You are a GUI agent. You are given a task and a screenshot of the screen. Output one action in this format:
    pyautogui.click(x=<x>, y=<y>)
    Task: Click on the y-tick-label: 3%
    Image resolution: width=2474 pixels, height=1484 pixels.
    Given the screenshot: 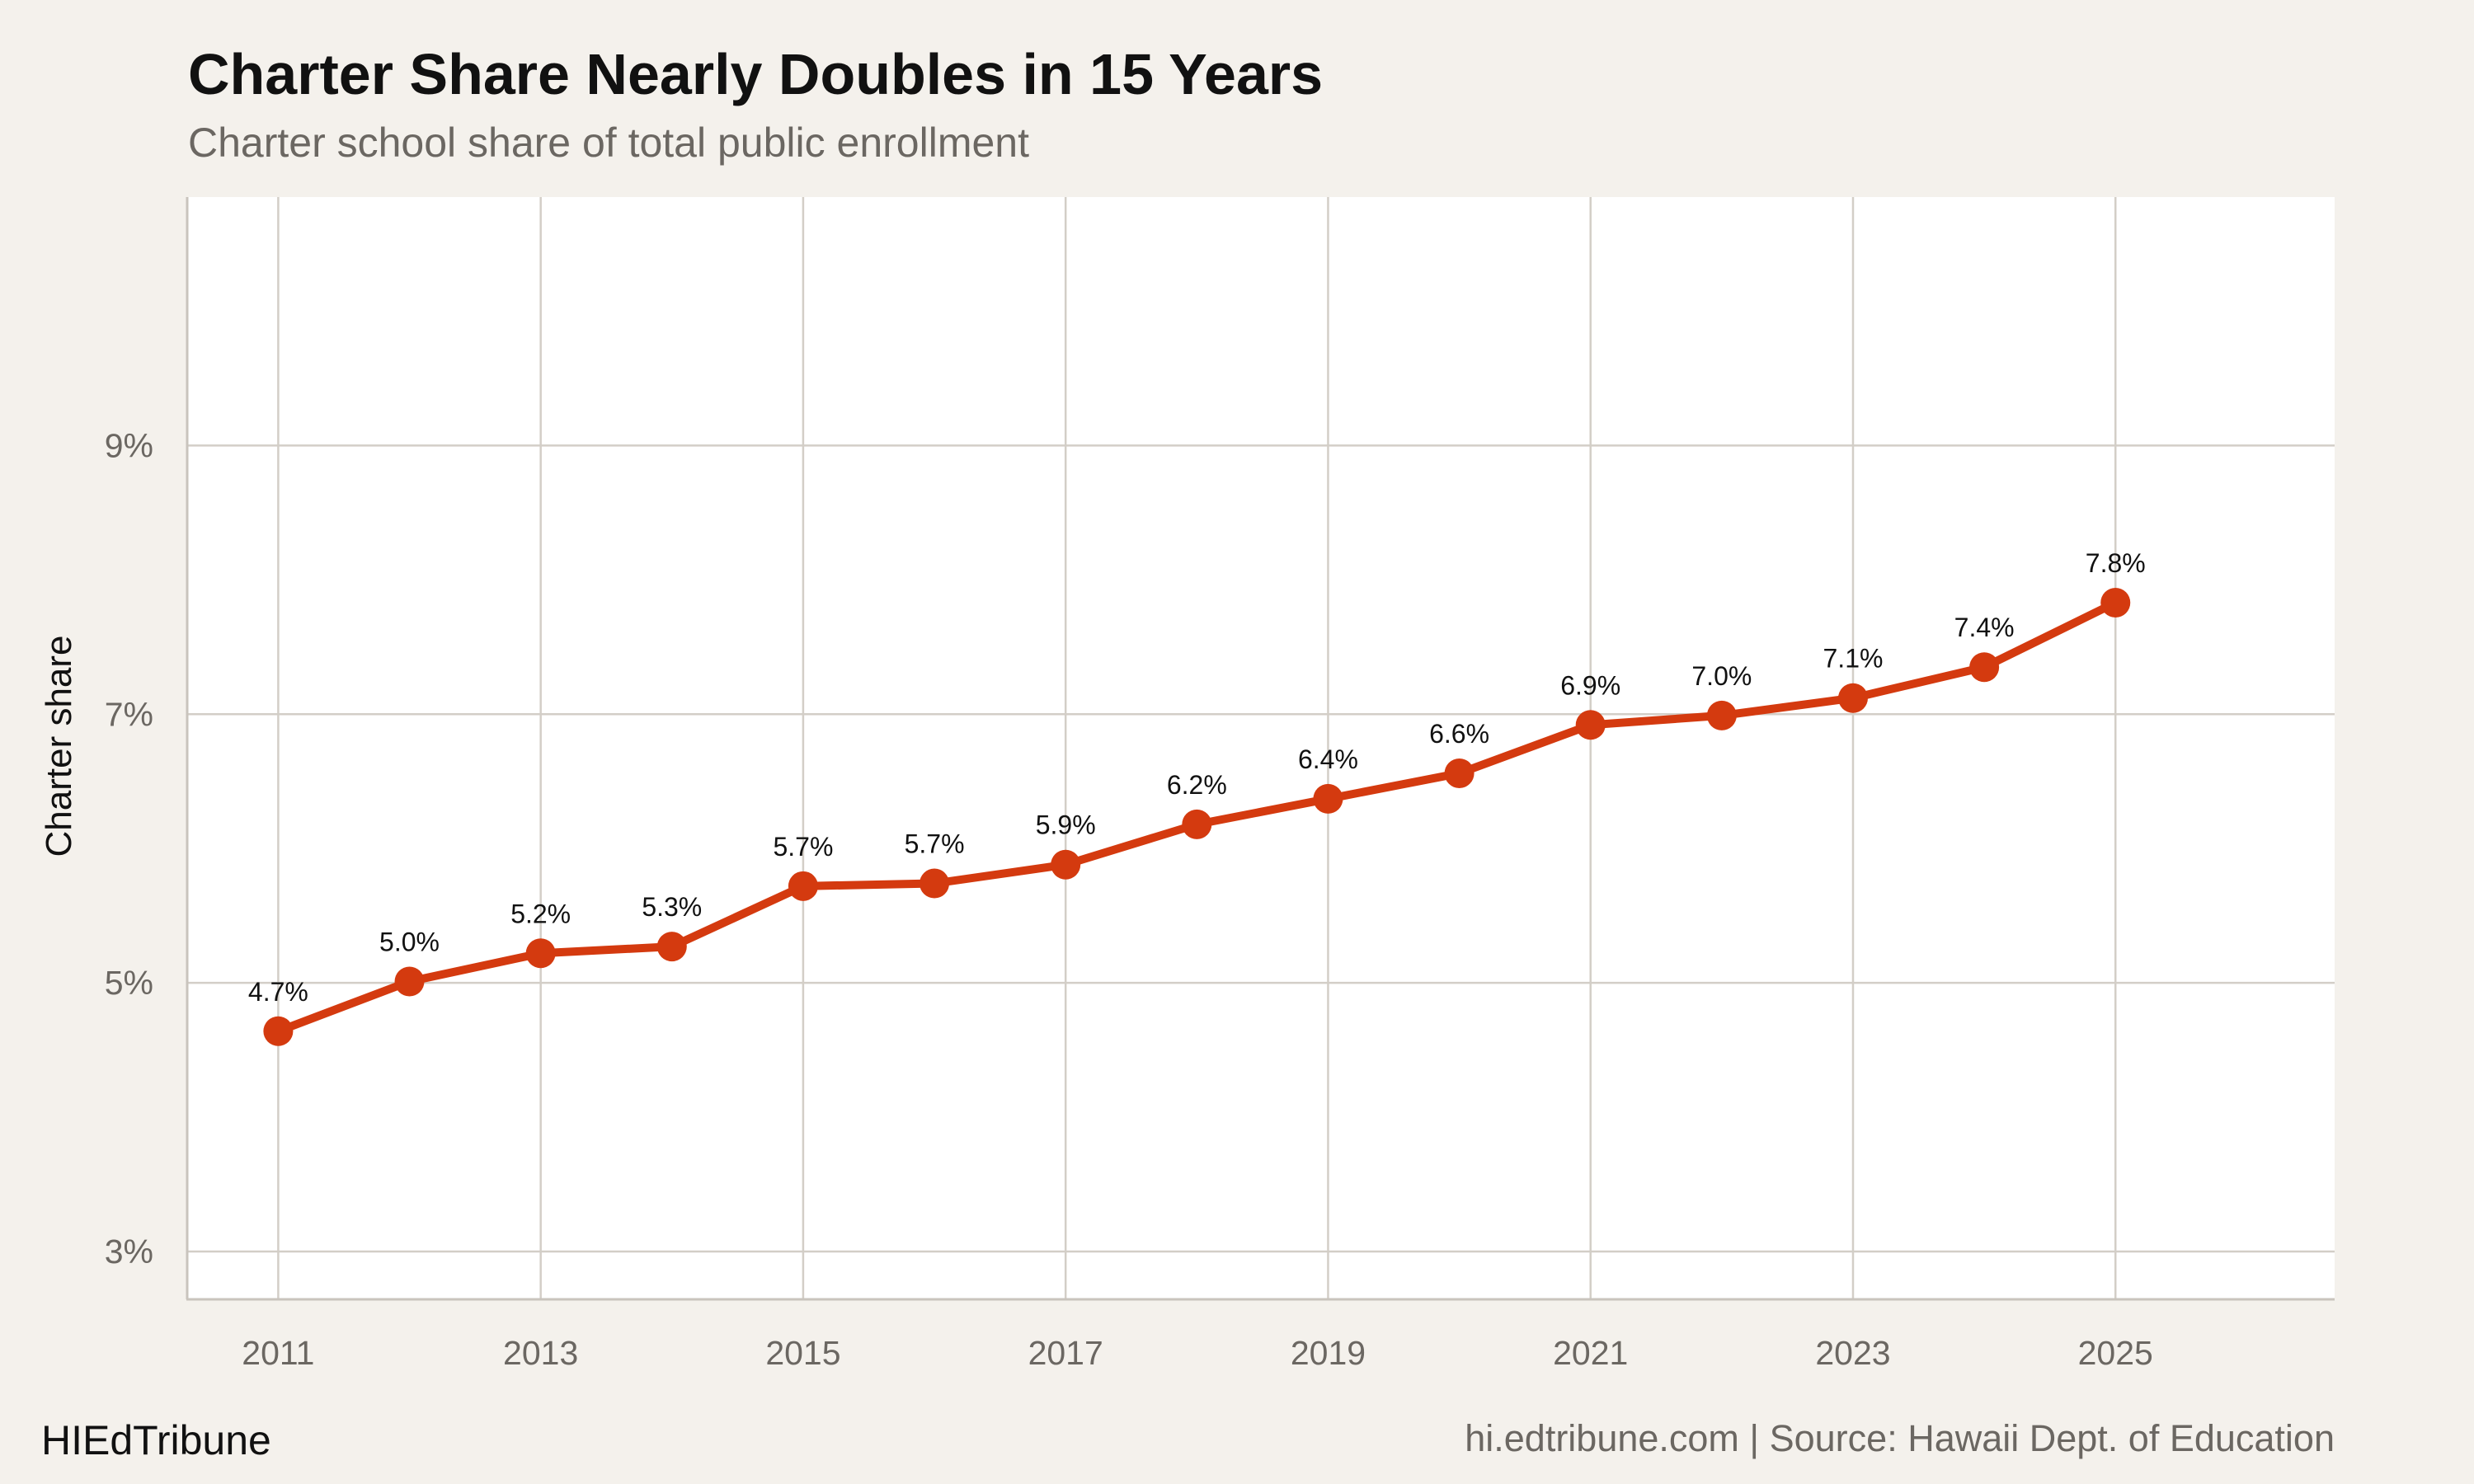 What is the action you would take?
    pyautogui.click(x=129, y=1251)
    